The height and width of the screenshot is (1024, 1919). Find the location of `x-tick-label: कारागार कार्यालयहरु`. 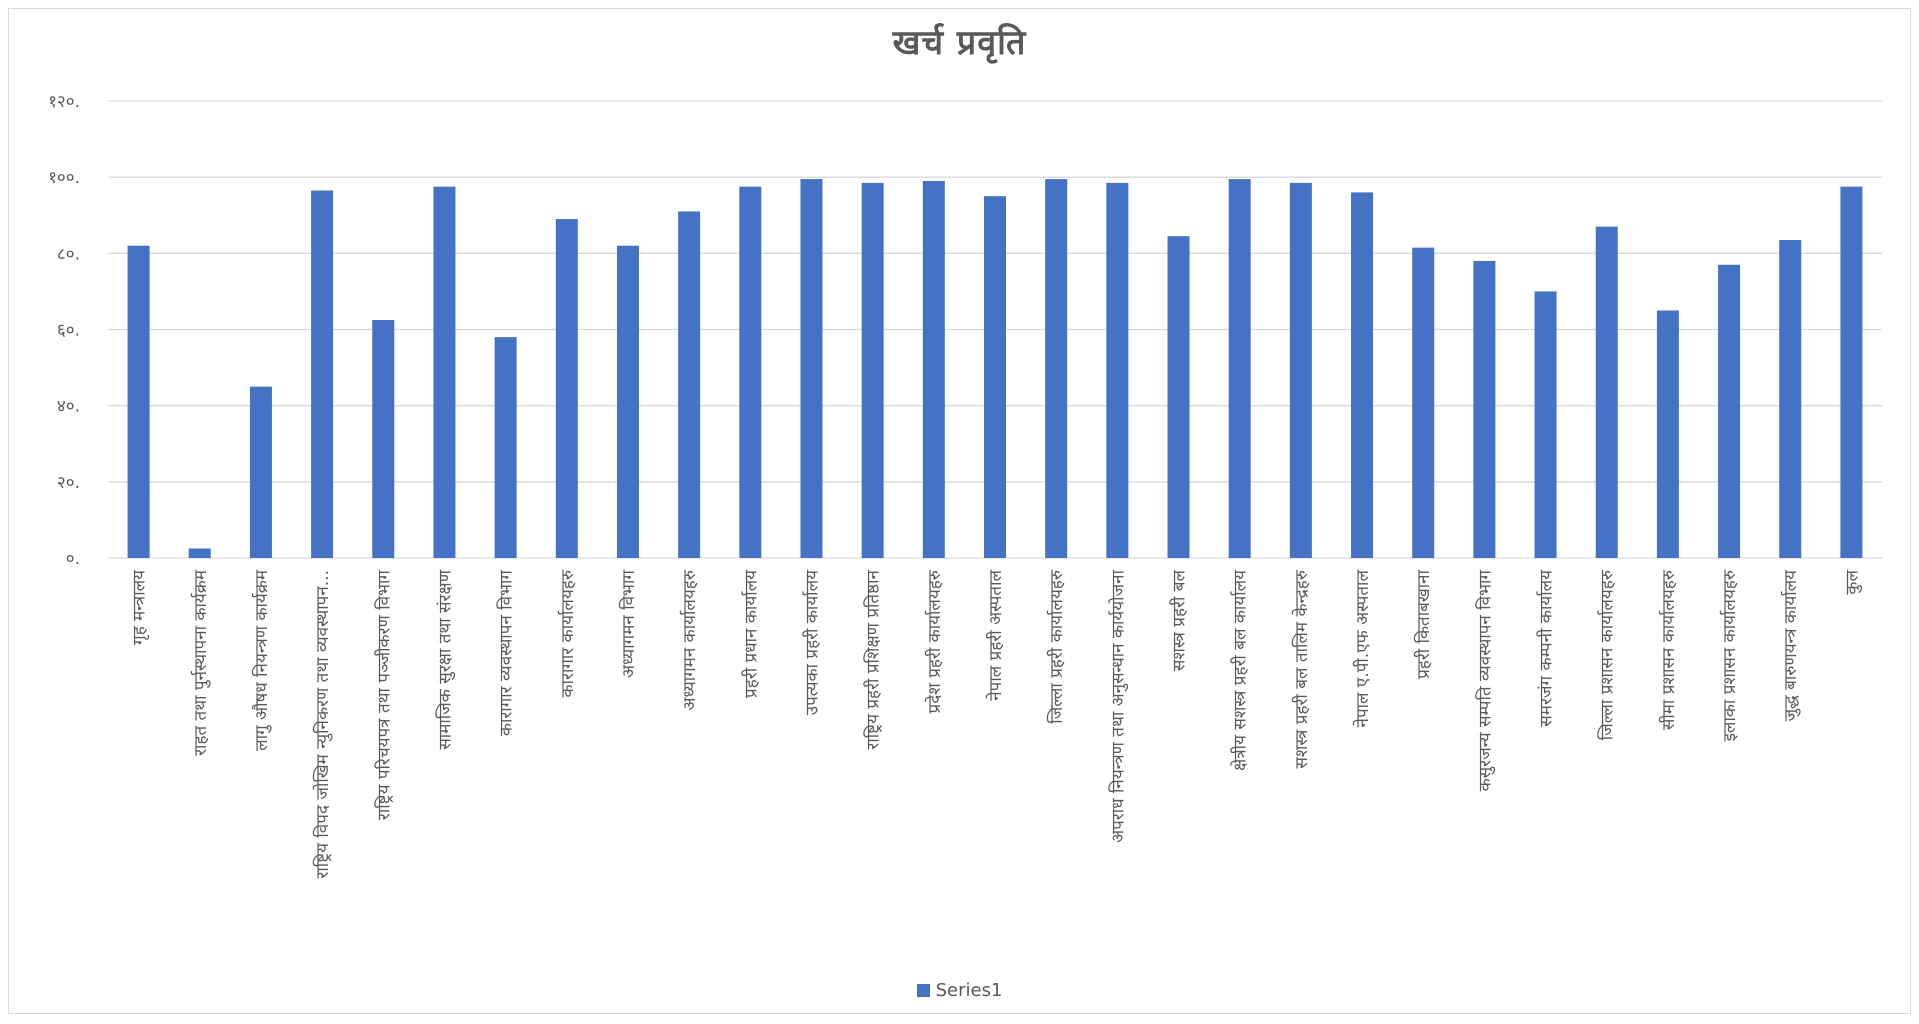

x-tick-label: कारागार कार्यालयहरु is located at coordinates (567, 633).